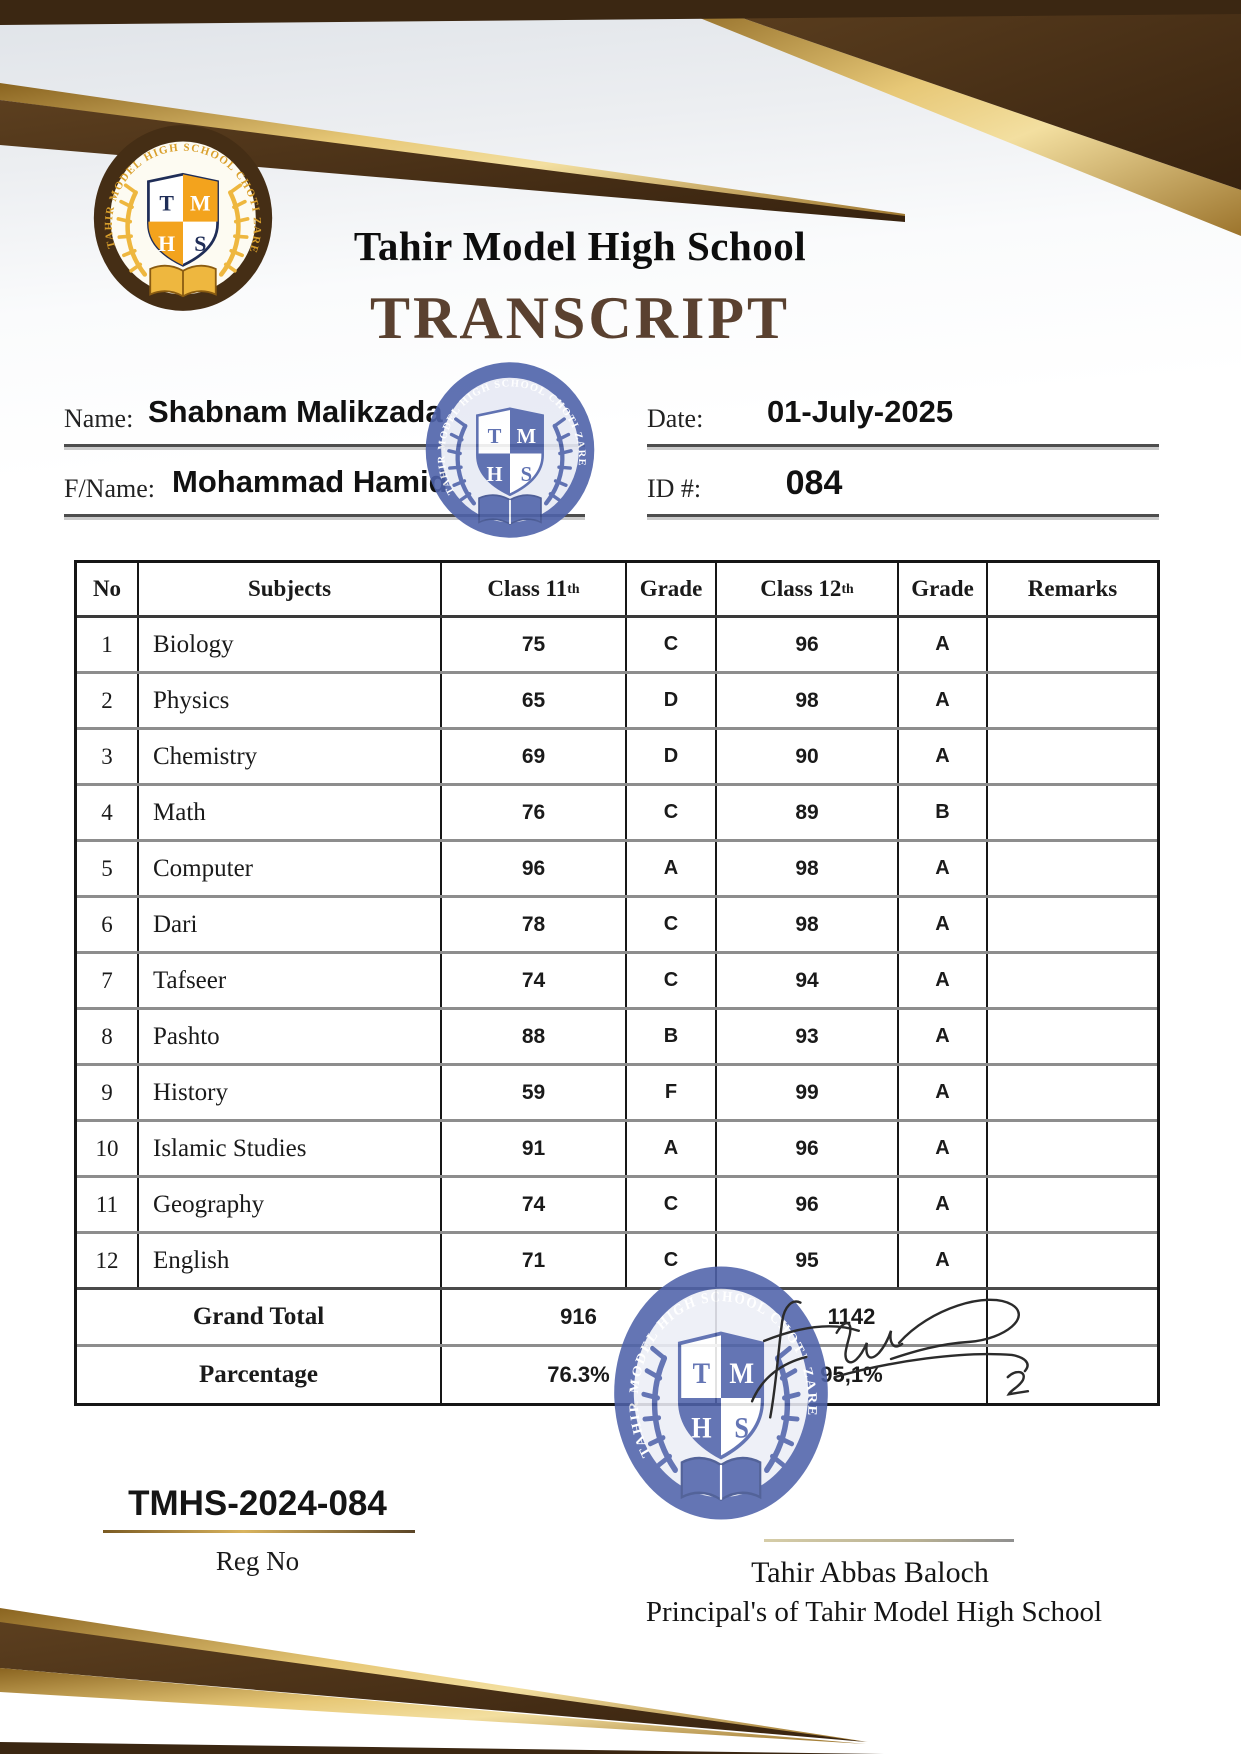 The width and height of the screenshot is (1241, 1754). What do you see at coordinates (850, 1375) in the screenshot?
I see `percentage-class12: 95,1%` at bounding box center [850, 1375].